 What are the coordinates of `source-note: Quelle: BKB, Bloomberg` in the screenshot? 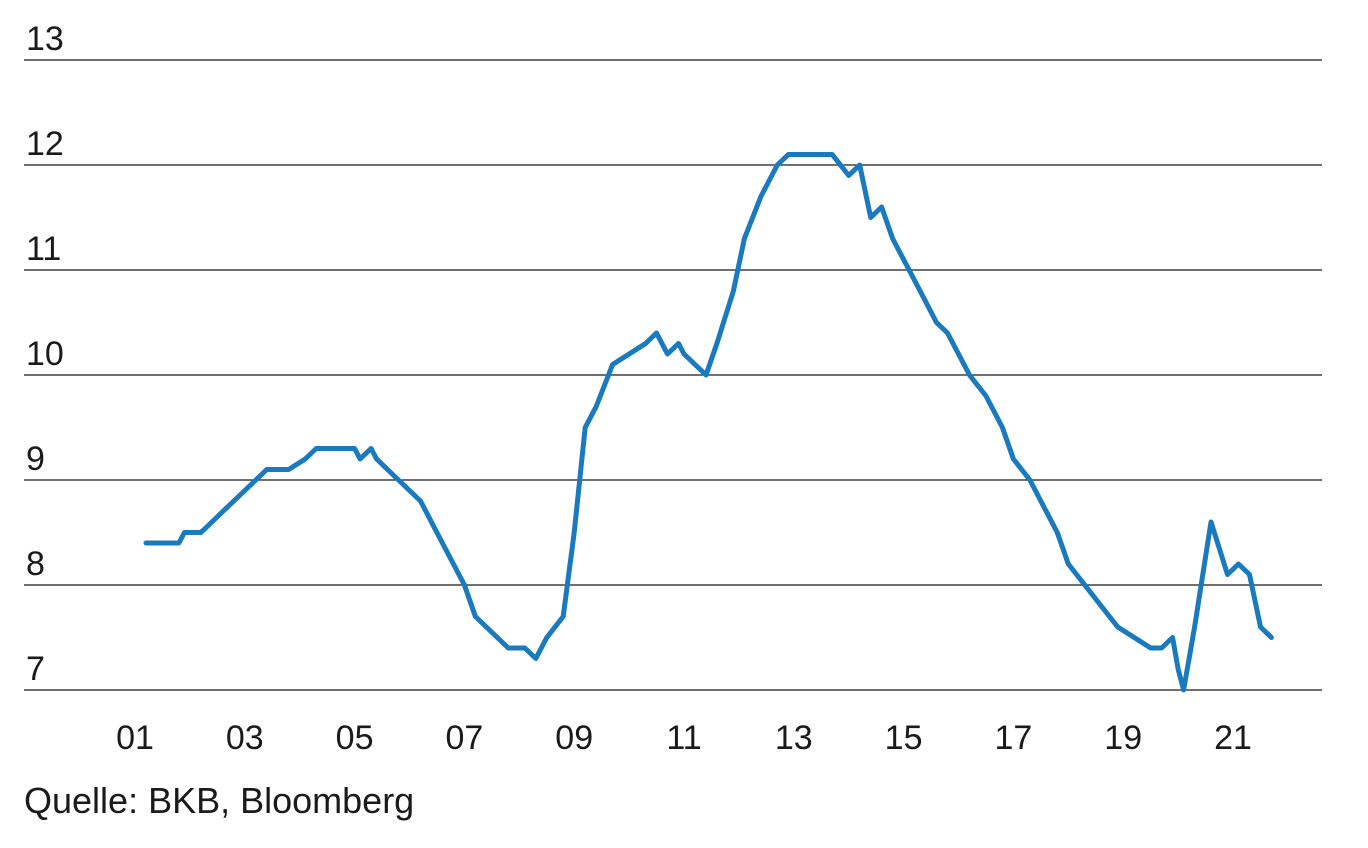 It's located at (219, 800).